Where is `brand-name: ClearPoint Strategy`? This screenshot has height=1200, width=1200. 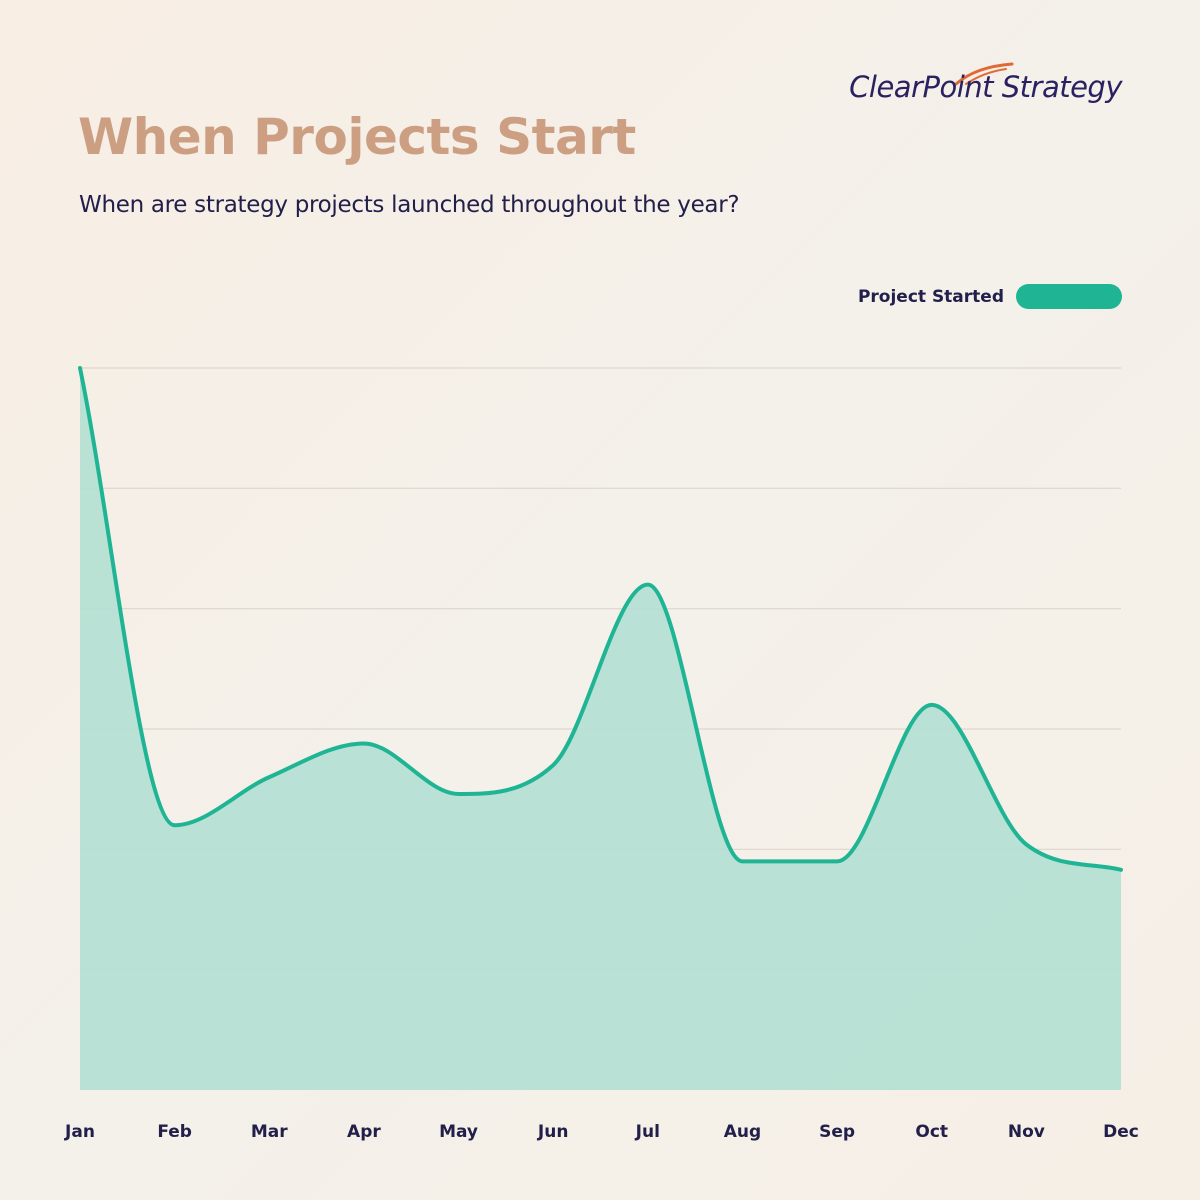
brand-name: ClearPoint Strategy is located at coordinates (985, 87).